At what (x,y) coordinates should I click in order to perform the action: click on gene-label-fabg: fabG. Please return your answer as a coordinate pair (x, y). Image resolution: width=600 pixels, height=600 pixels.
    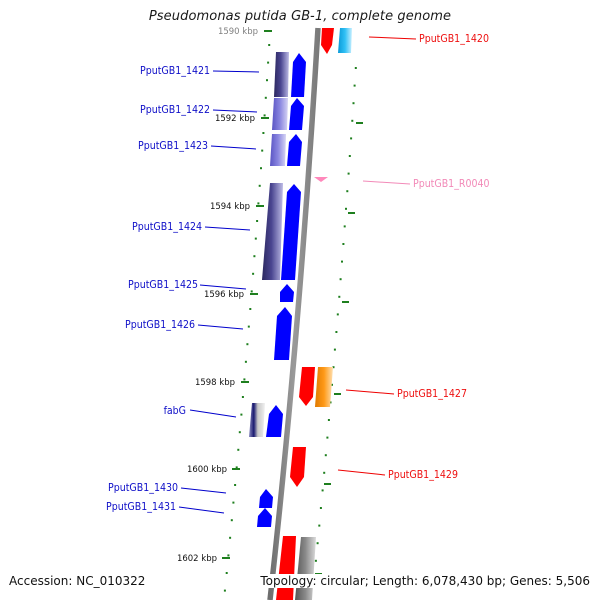
    Looking at the image, I should click on (175, 411).